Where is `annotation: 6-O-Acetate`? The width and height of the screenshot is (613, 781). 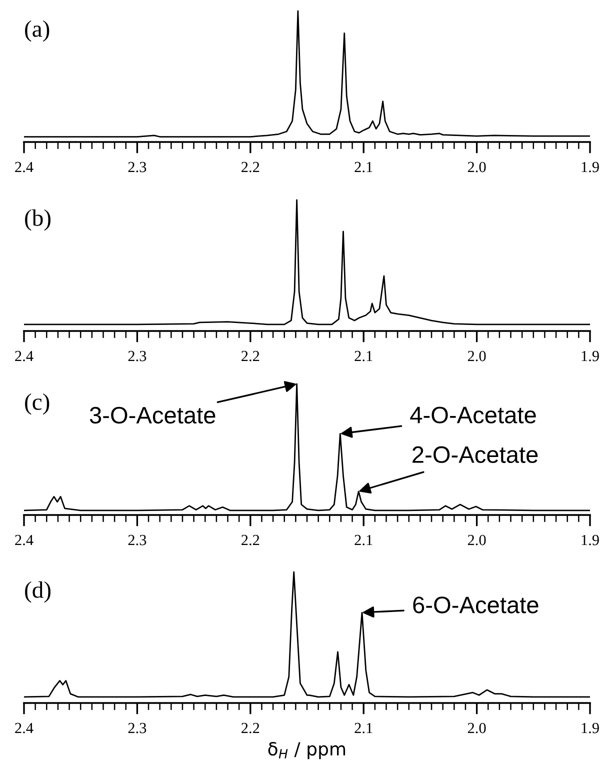 annotation: 6-O-Acetate is located at coordinates (475, 605).